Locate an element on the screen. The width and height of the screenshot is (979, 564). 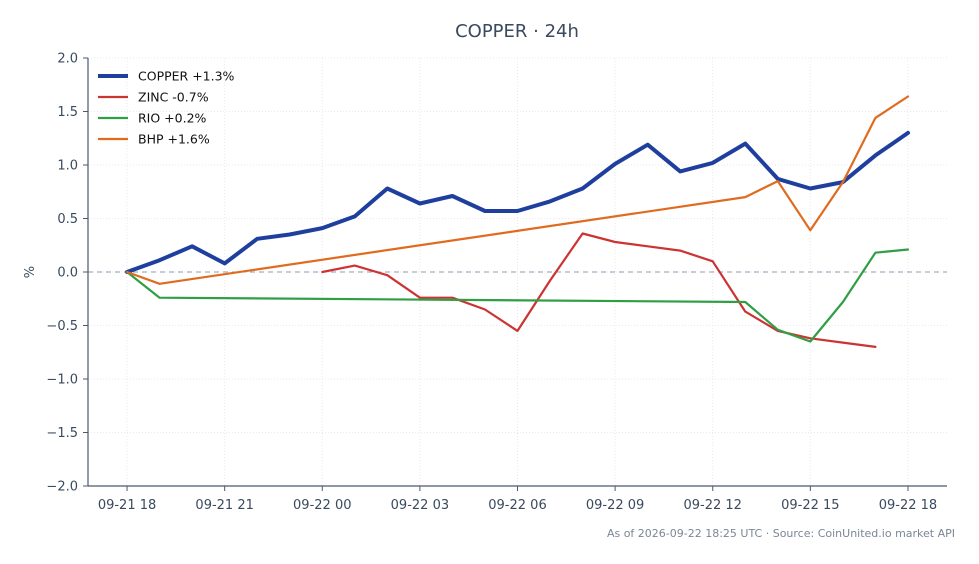
x-tick-label: 09-22 06 is located at coordinates (517, 505).